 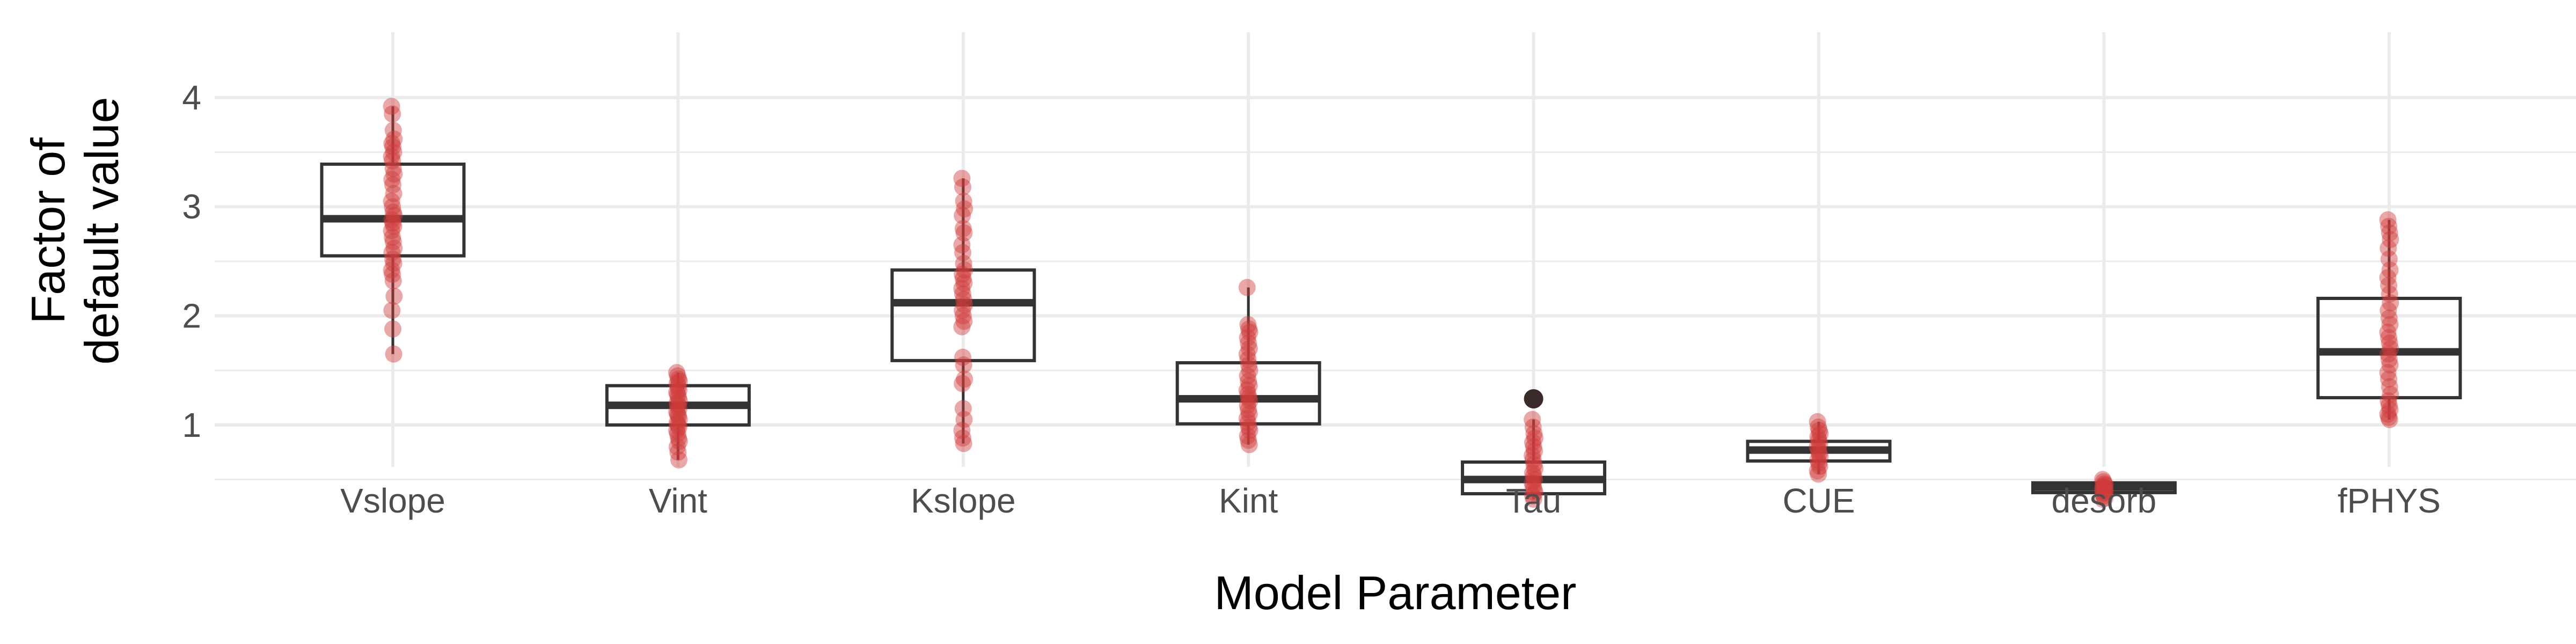 What do you see at coordinates (1395, 592) in the screenshot?
I see `x-axis-title: Model Parameter` at bounding box center [1395, 592].